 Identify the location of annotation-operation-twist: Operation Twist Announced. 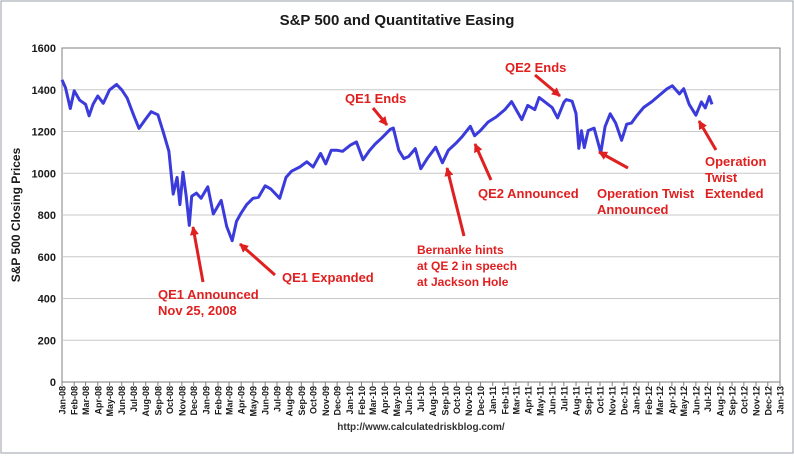
(646, 183).